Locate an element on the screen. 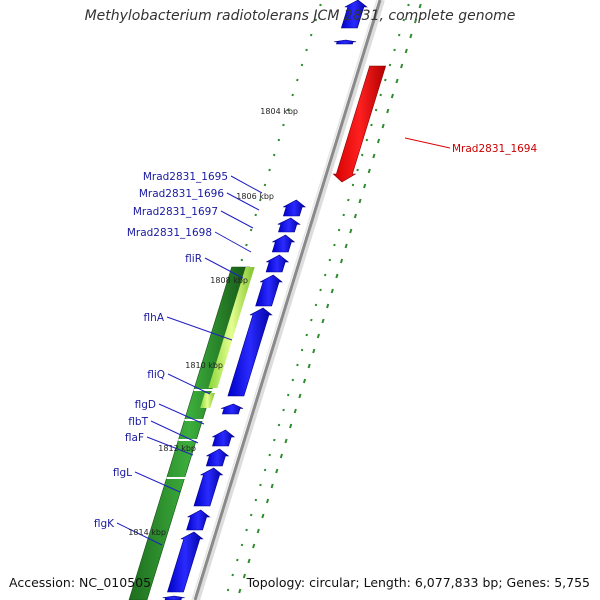 This screenshot has height=600, width=600. gene-label: flbT is located at coordinates (138, 422).